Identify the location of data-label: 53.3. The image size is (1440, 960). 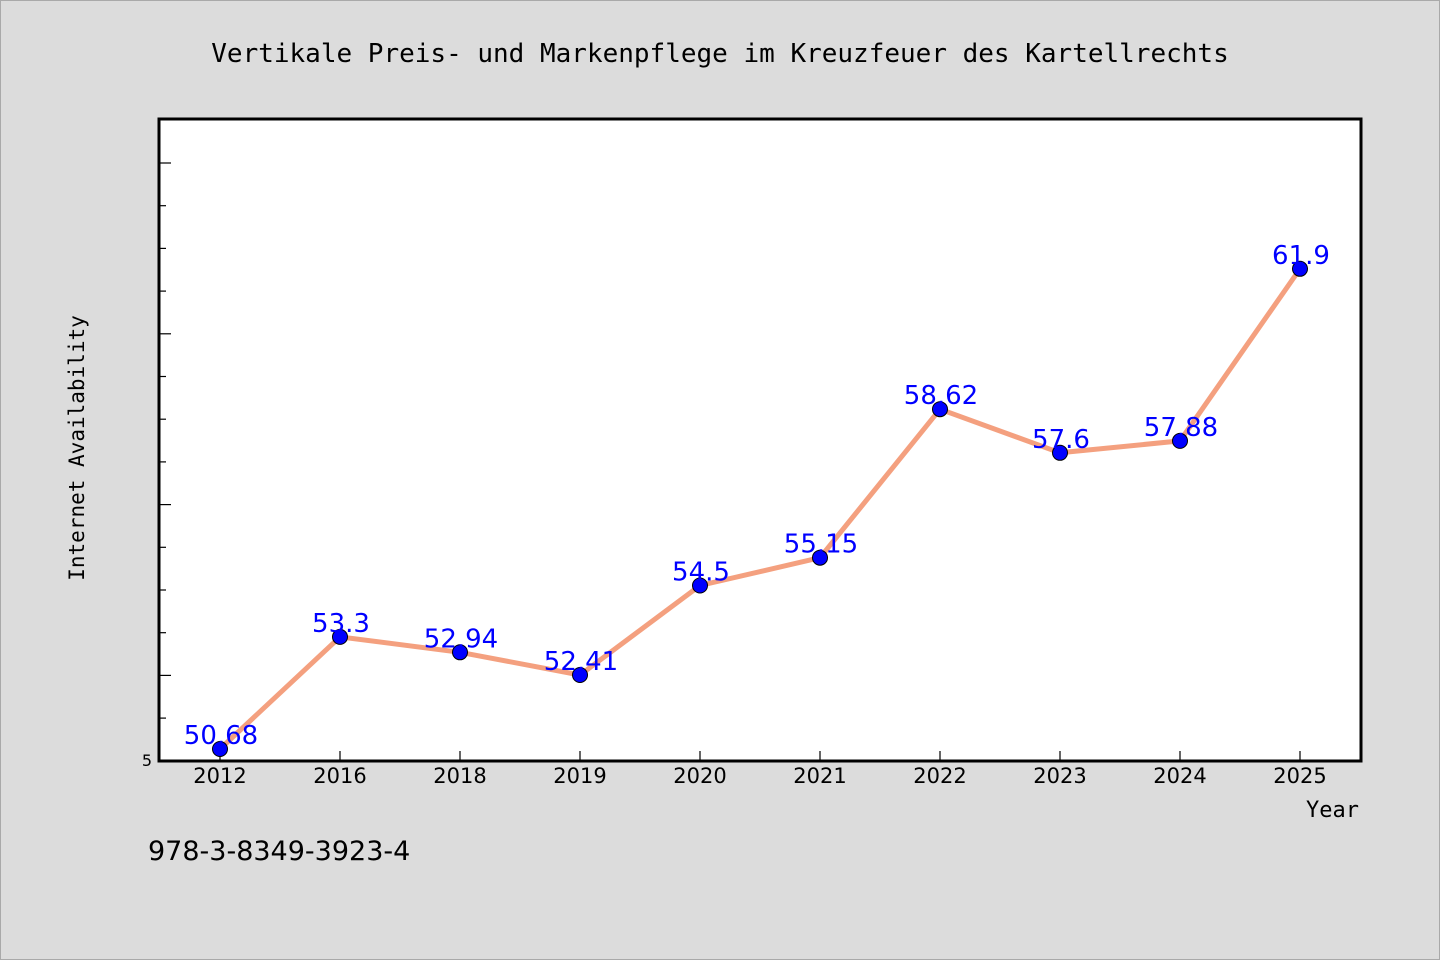
(341, 624).